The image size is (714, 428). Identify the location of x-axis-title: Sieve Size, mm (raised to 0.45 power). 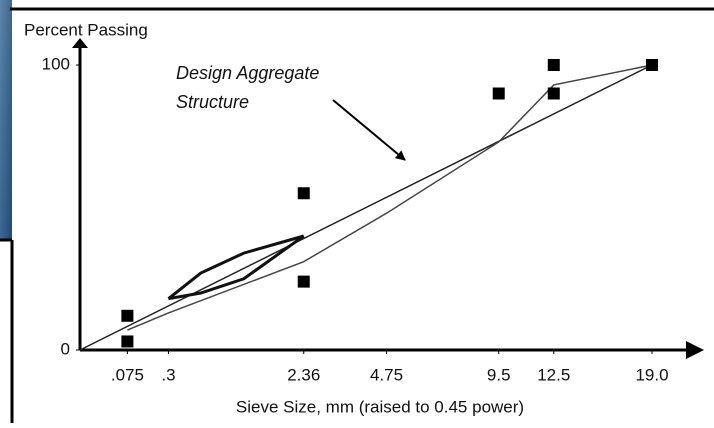
(380, 406).